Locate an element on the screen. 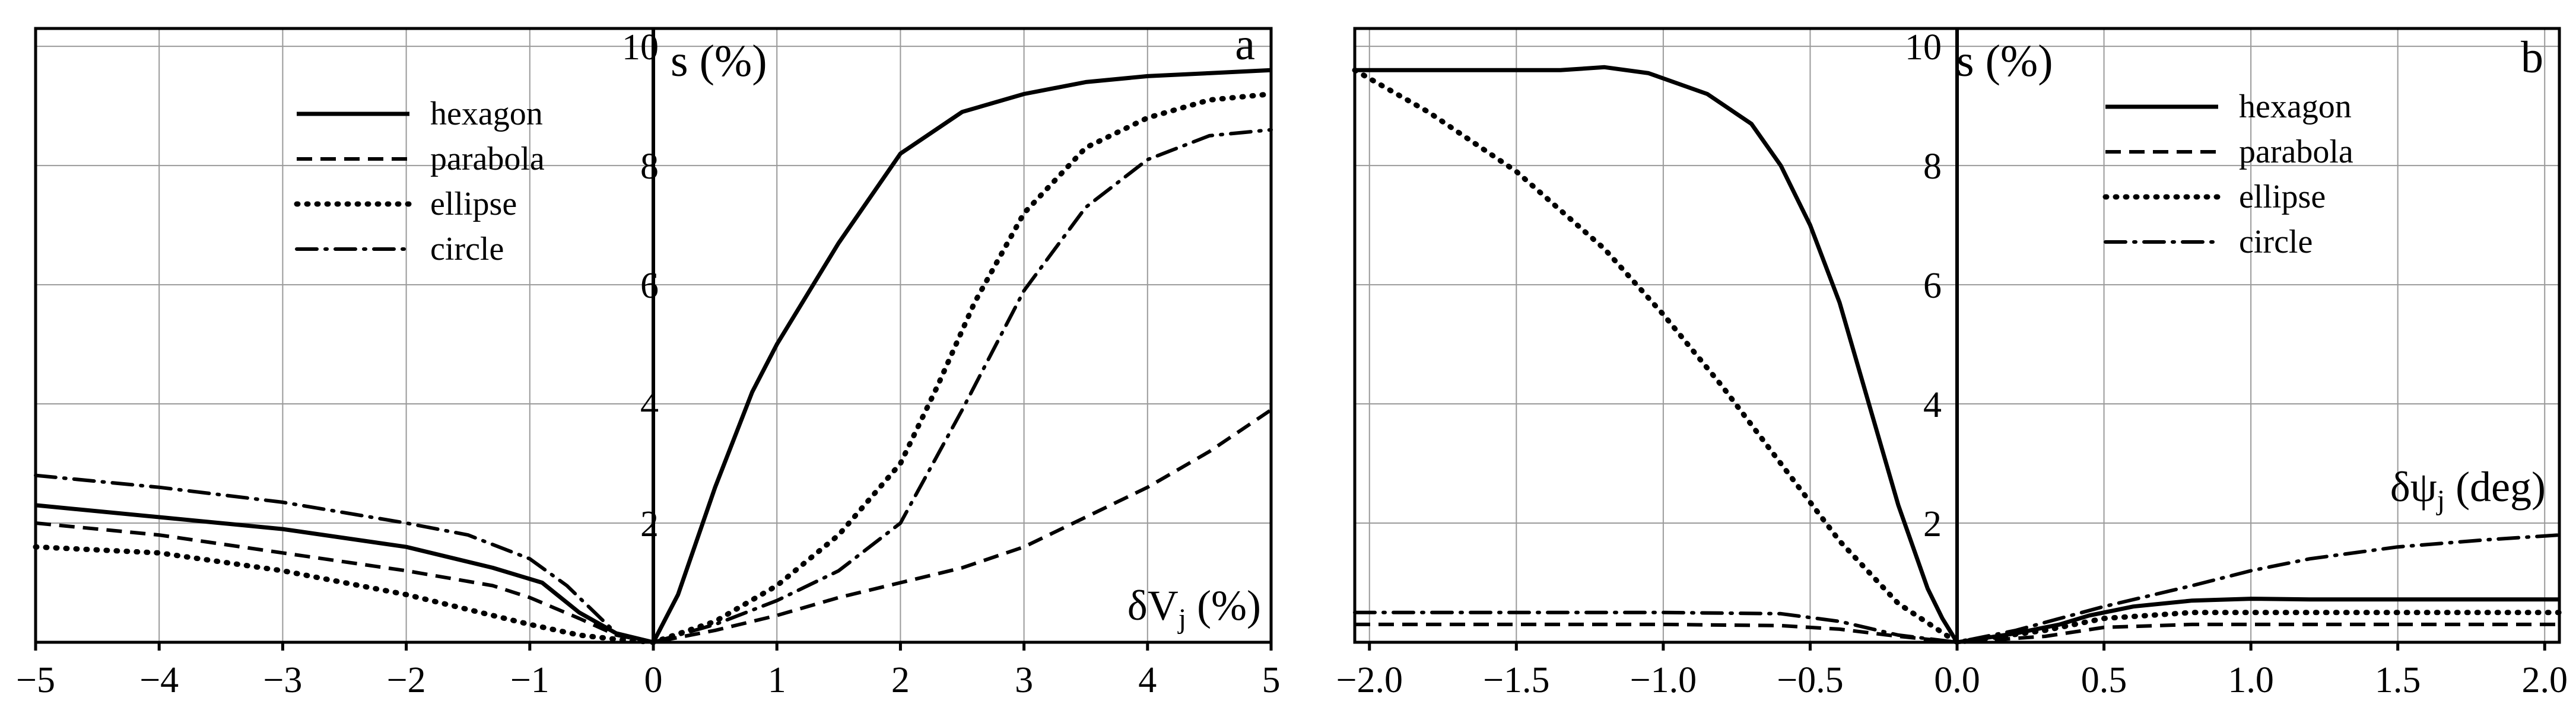 Image resolution: width=2576 pixels, height=717 pixels. x-tick-label: −3 is located at coordinates (282, 680).